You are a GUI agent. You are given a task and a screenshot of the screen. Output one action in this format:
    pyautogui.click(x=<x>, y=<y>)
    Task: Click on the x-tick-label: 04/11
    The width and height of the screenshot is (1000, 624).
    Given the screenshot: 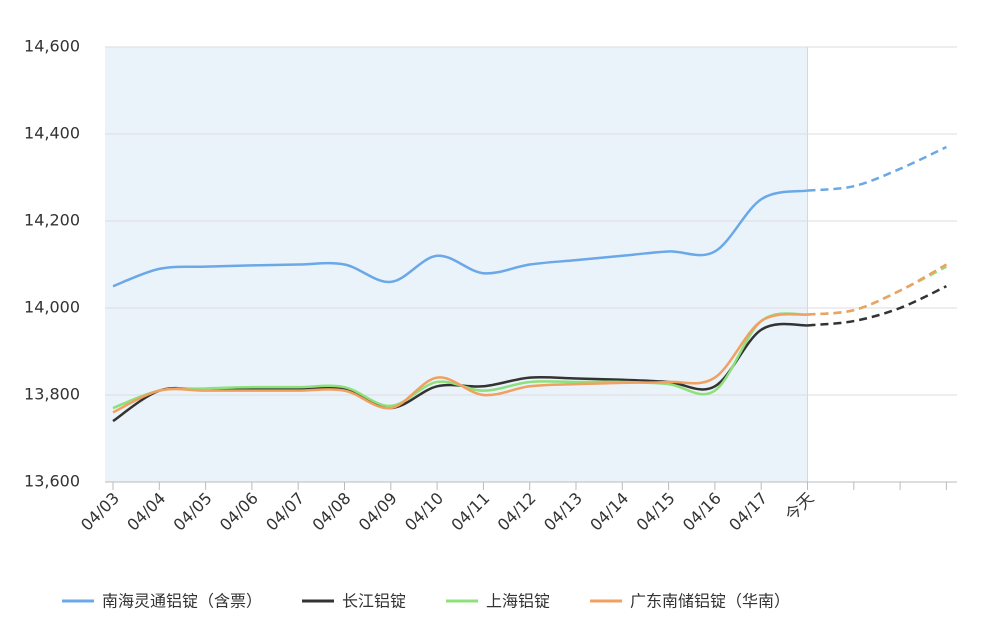 What is the action you would take?
    pyautogui.click(x=470, y=512)
    